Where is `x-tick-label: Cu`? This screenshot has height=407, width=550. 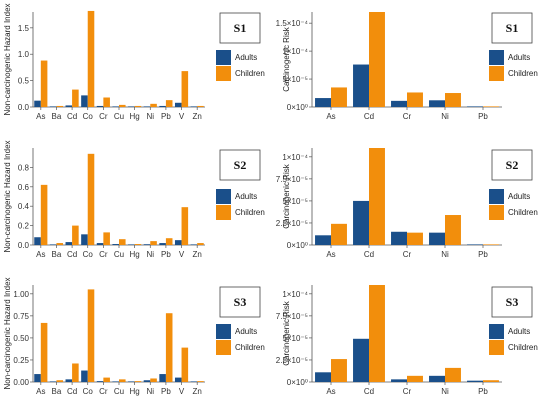
x-tick-label: Cu is located at coordinates (119, 391).